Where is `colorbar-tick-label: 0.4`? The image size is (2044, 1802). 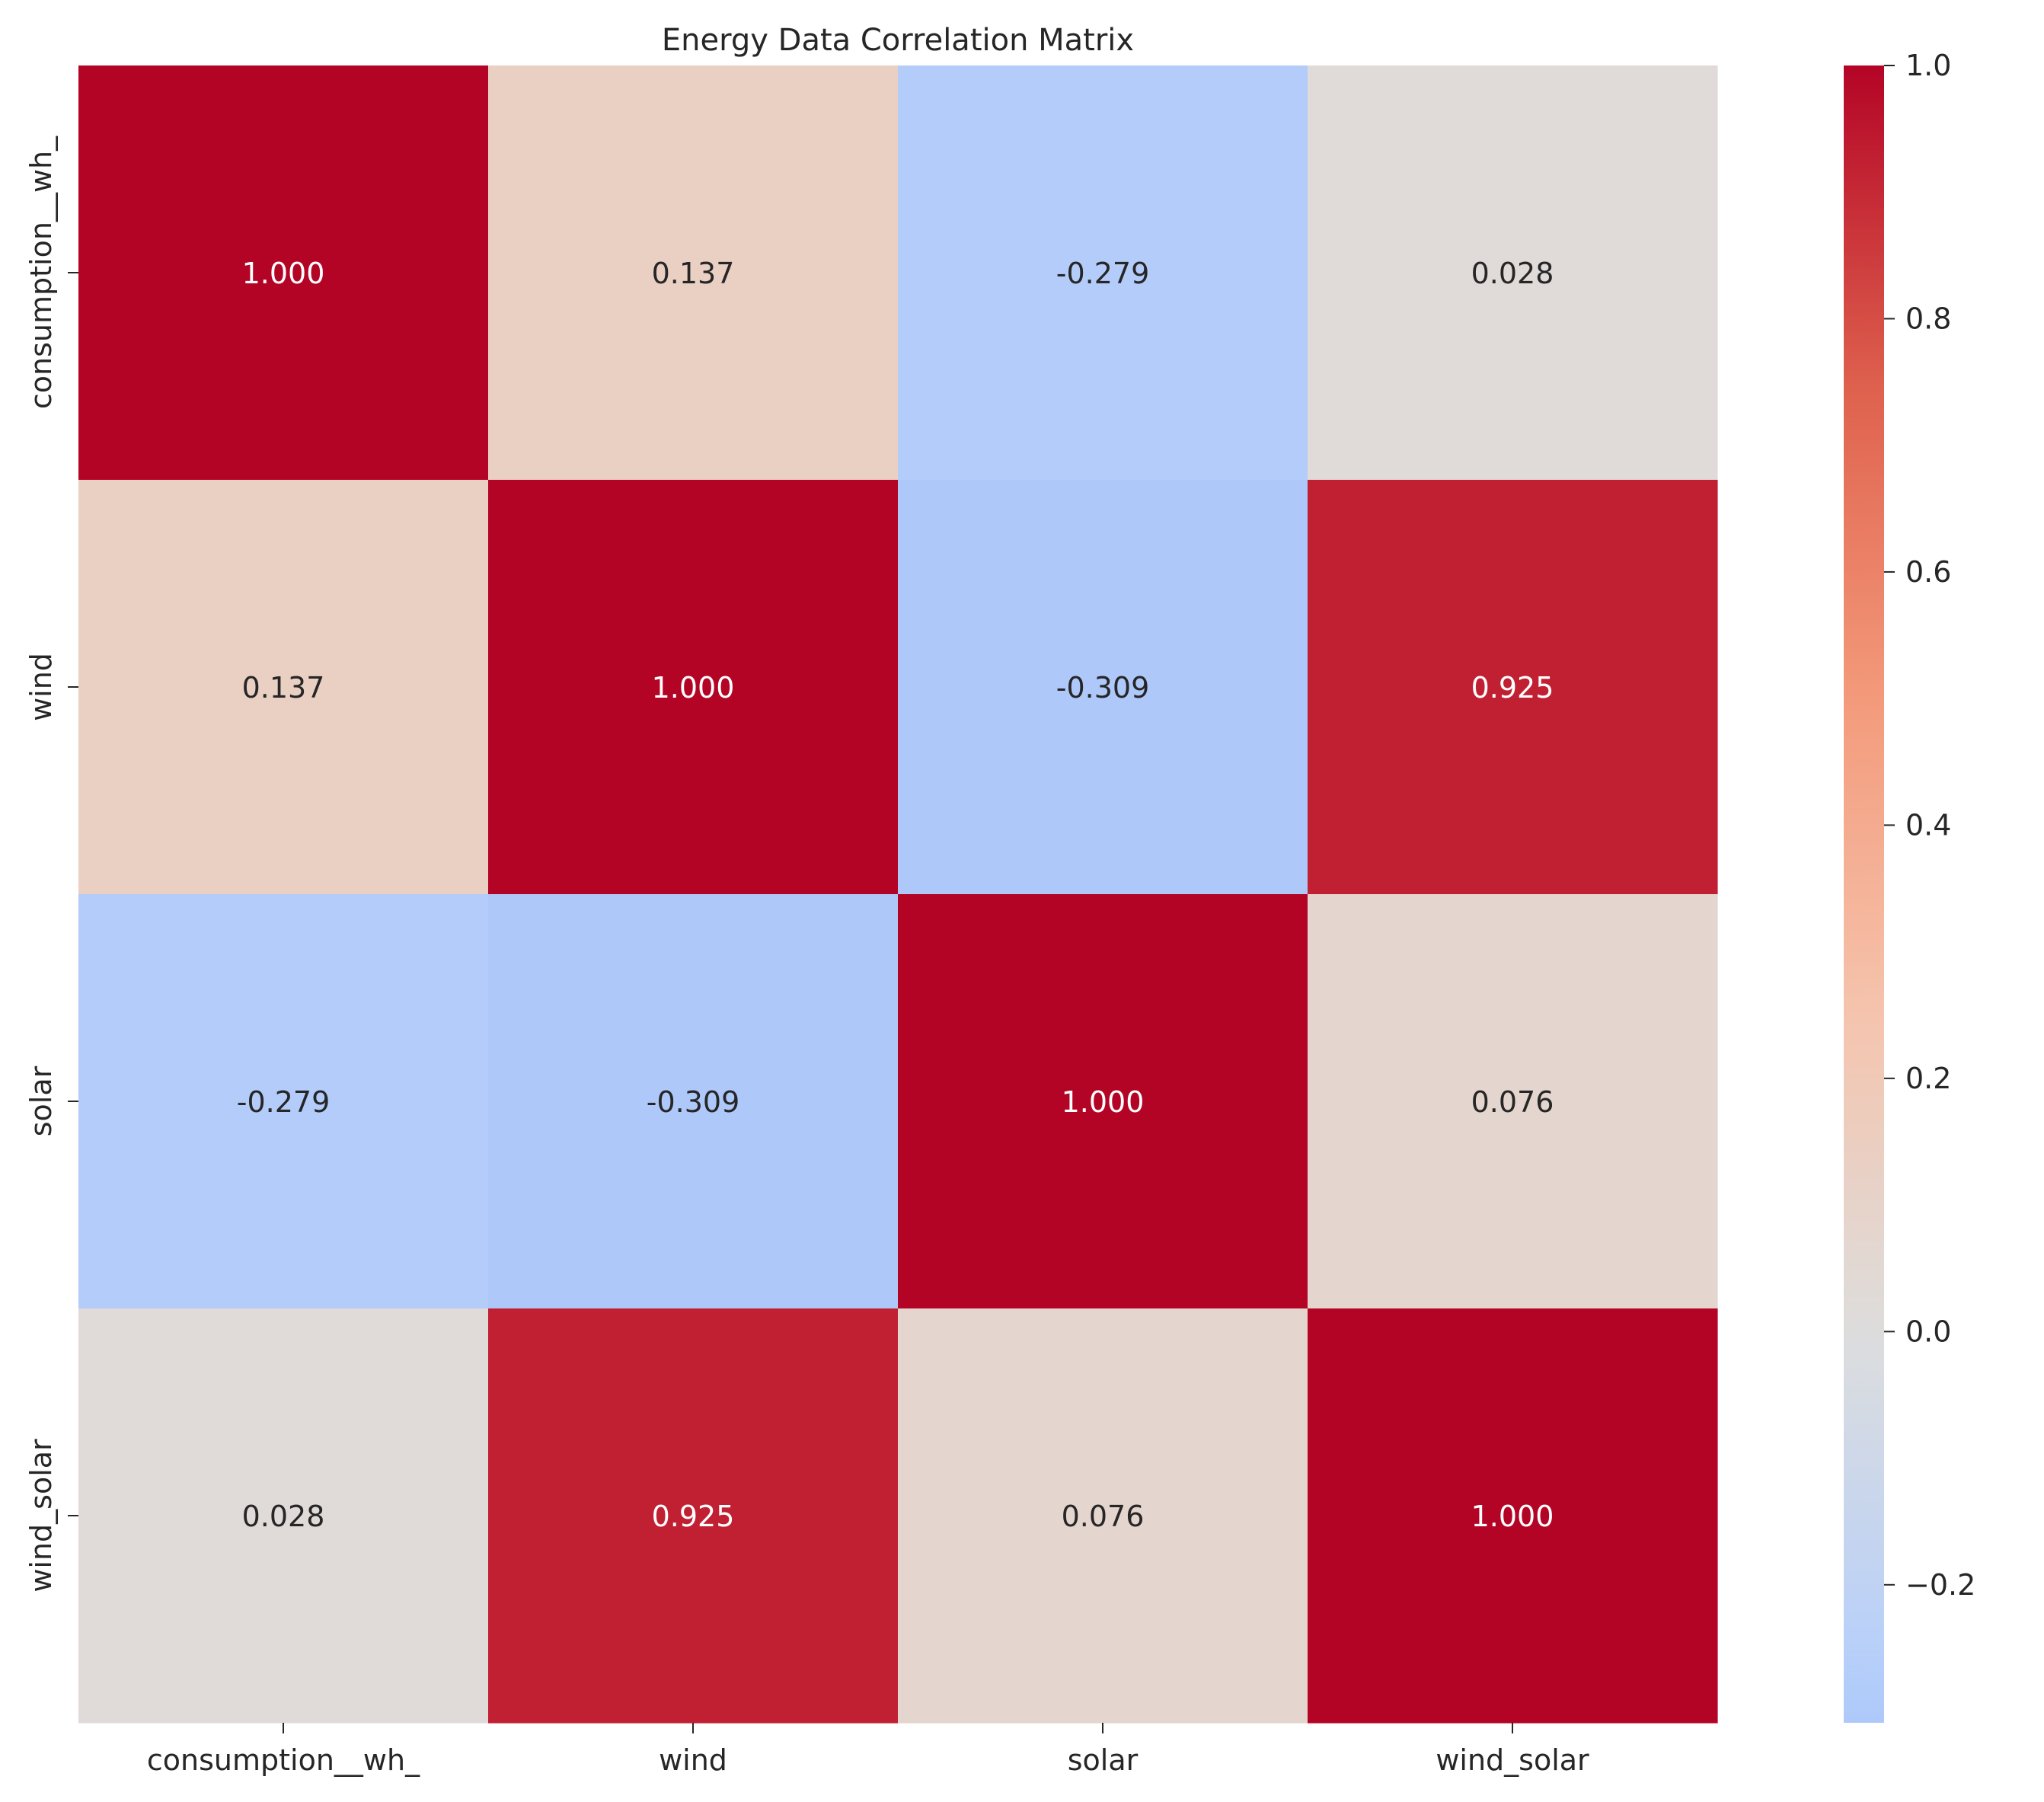
colorbar-tick-label: 0.4 is located at coordinates (1928, 825).